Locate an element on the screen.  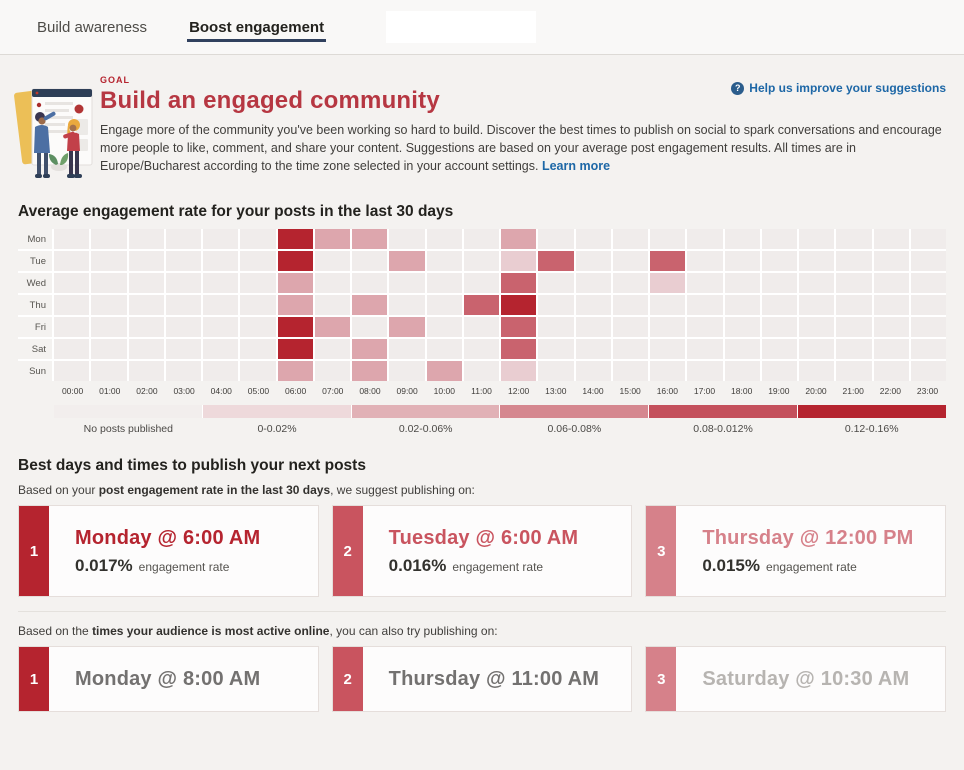
heatmap-cell-wed-09:00 is located at coordinates (407, 283).